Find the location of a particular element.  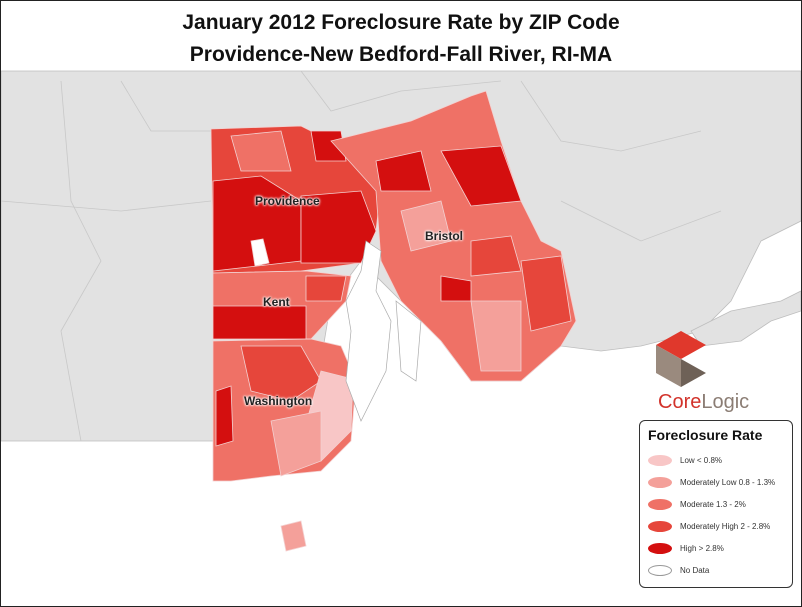

county-label-kent: Kent is located at coordinates (276, 302).